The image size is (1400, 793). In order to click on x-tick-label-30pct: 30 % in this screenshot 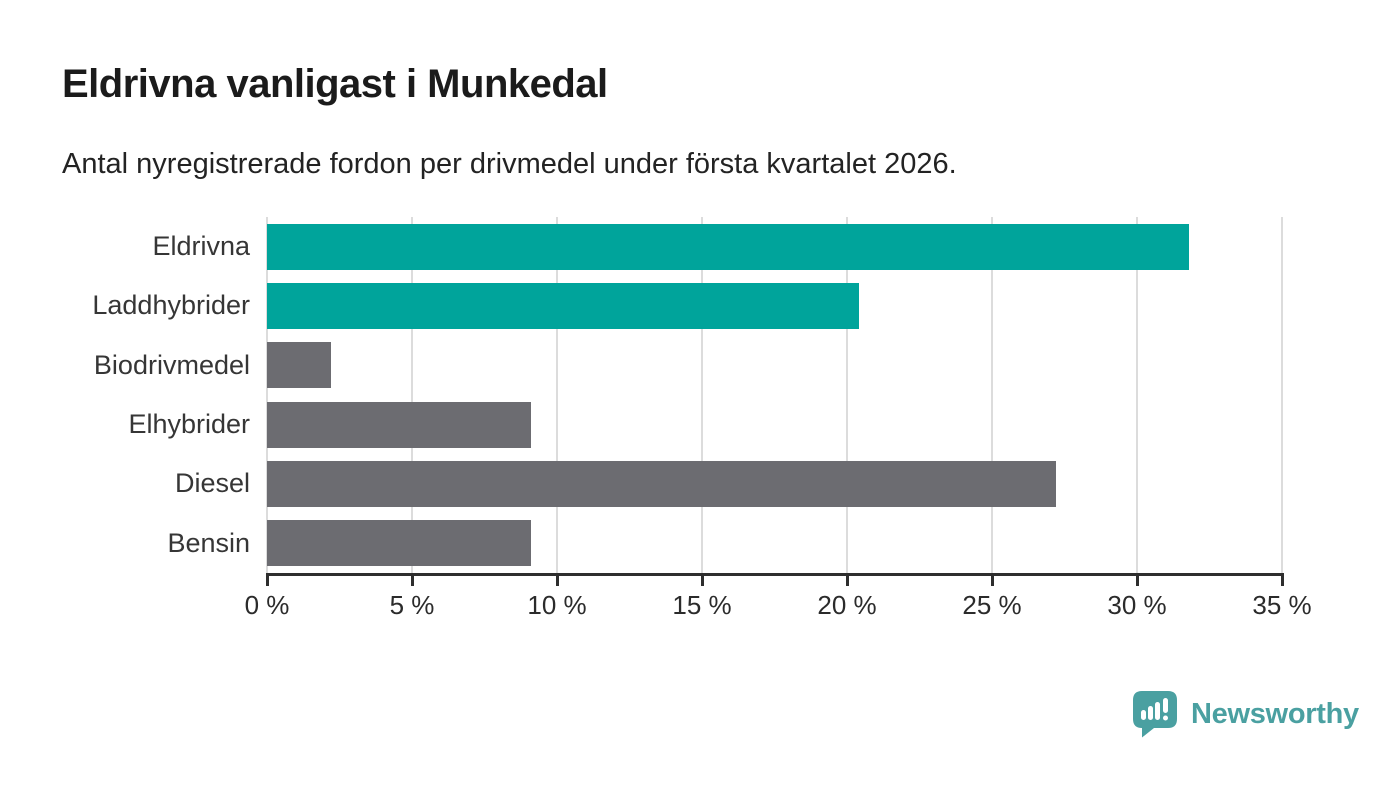, I will do `click(1137, 605)`.